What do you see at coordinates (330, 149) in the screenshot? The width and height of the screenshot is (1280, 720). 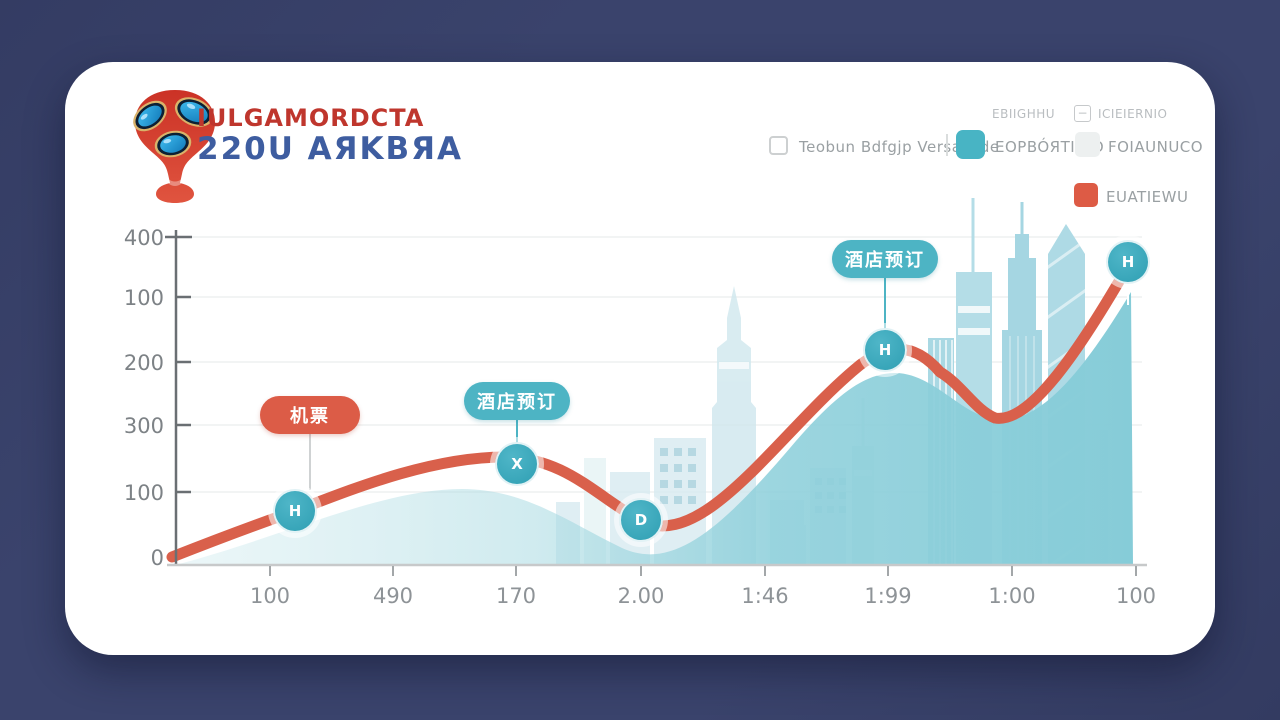 I see `brand-title-line2: 220U AЯKBЯA` at bounding box center [330, 149].